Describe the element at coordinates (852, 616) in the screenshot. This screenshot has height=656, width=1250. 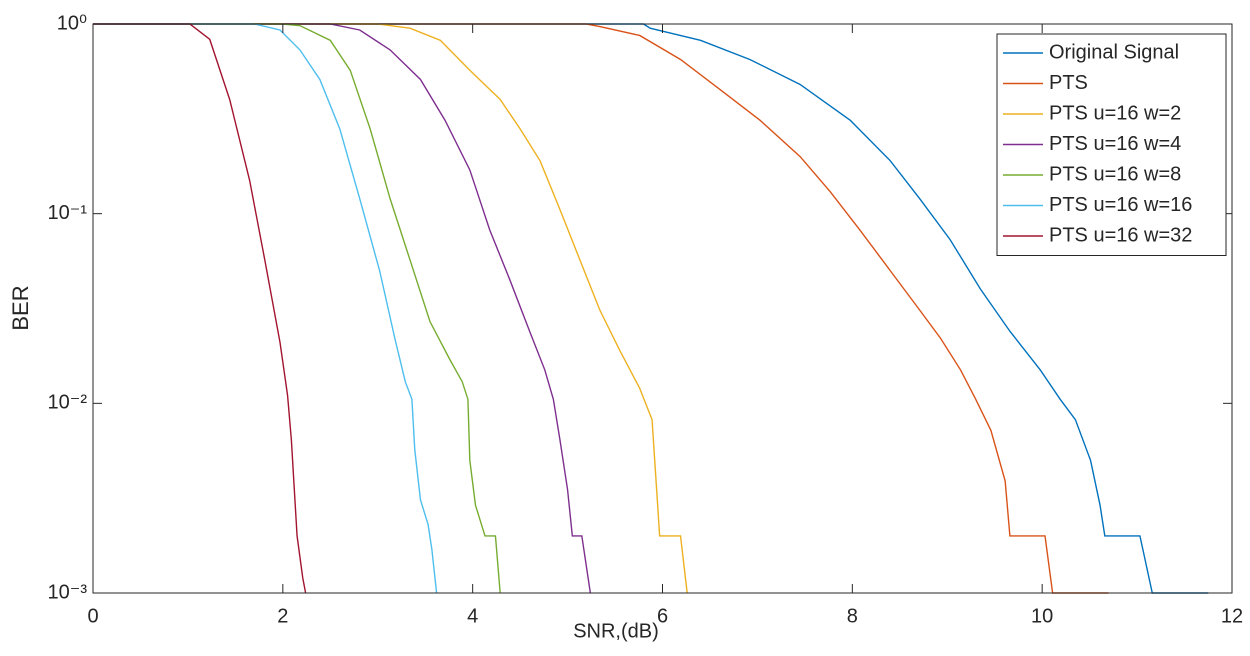
I see `x-tick-label: 8` at that location.